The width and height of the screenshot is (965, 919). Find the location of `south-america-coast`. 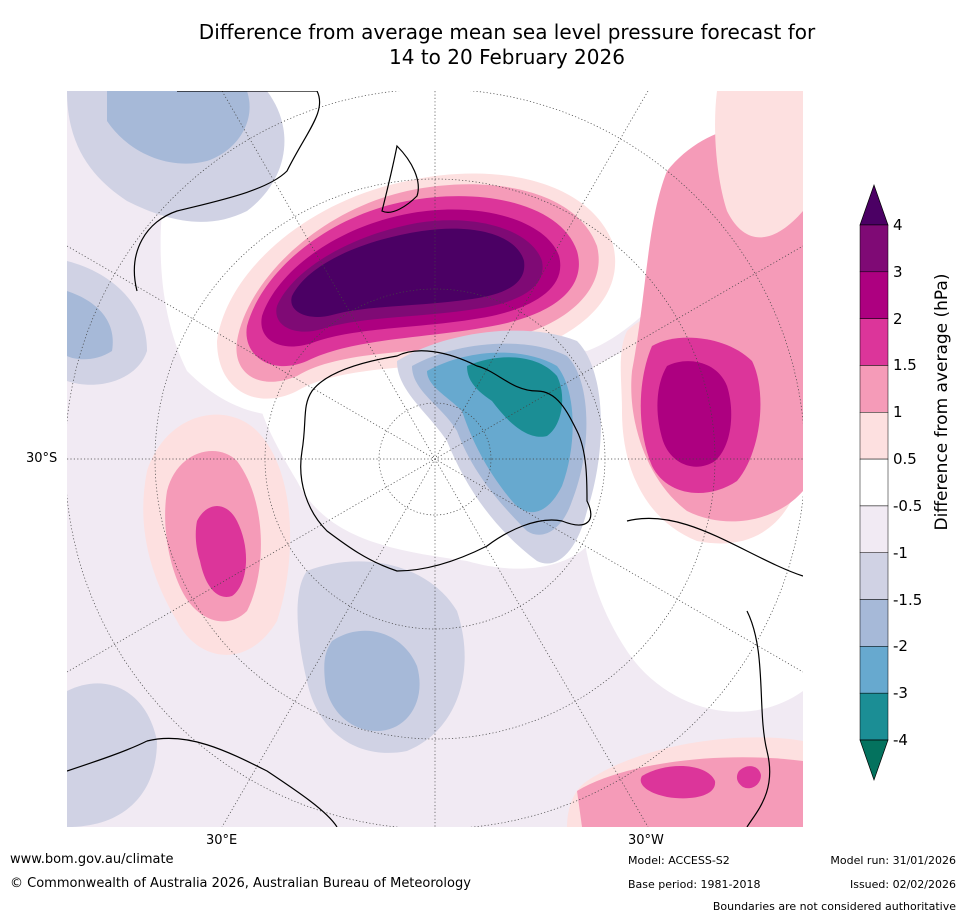

south-america-coast is located at coordinates (714, 672).